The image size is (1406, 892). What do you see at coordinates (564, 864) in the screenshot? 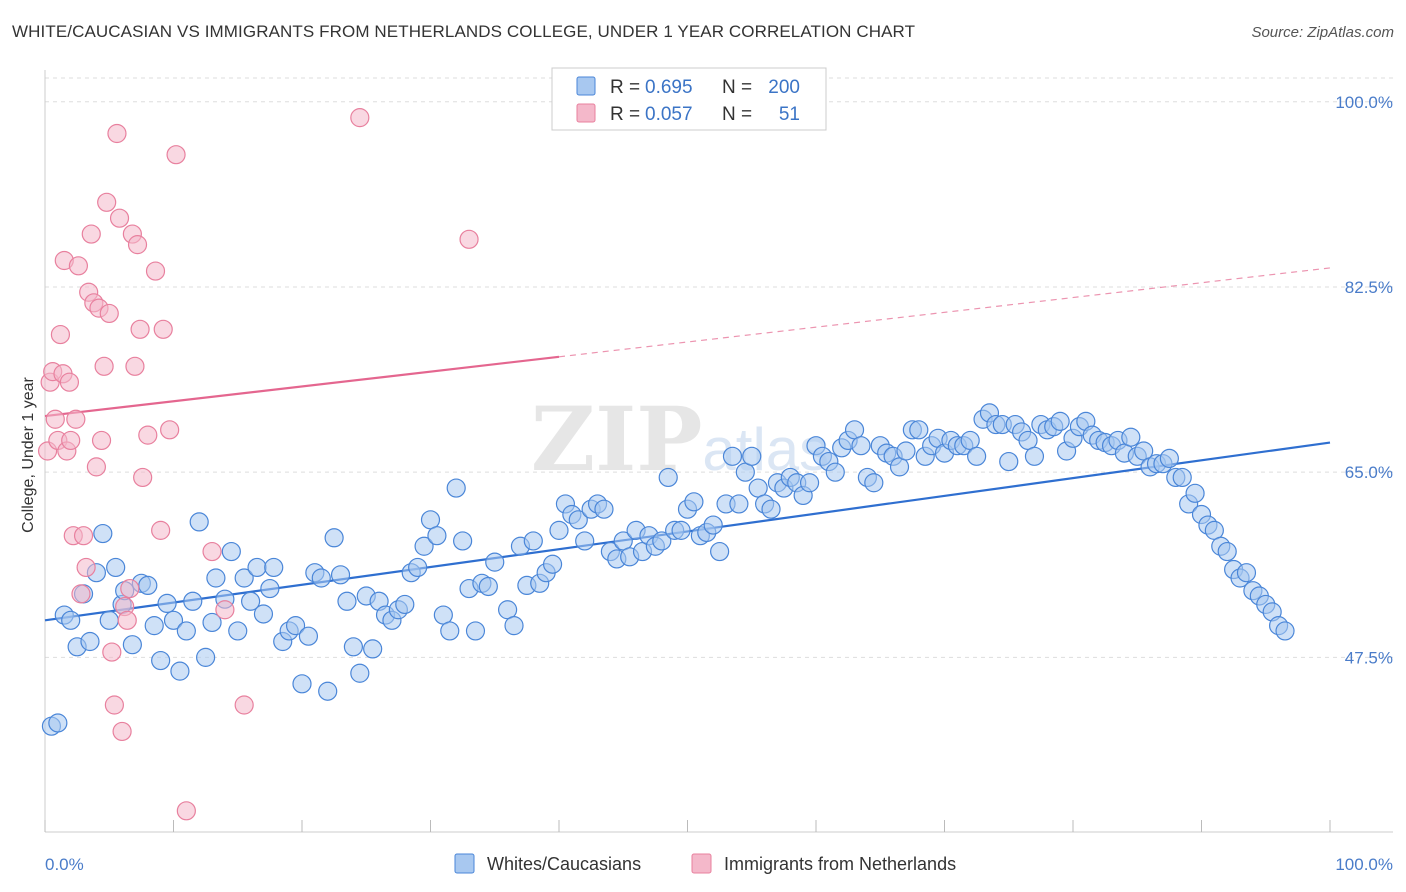
I see `bottom-legend-label-whites: Whites/Caucasians` at bounding box center [564, 864].